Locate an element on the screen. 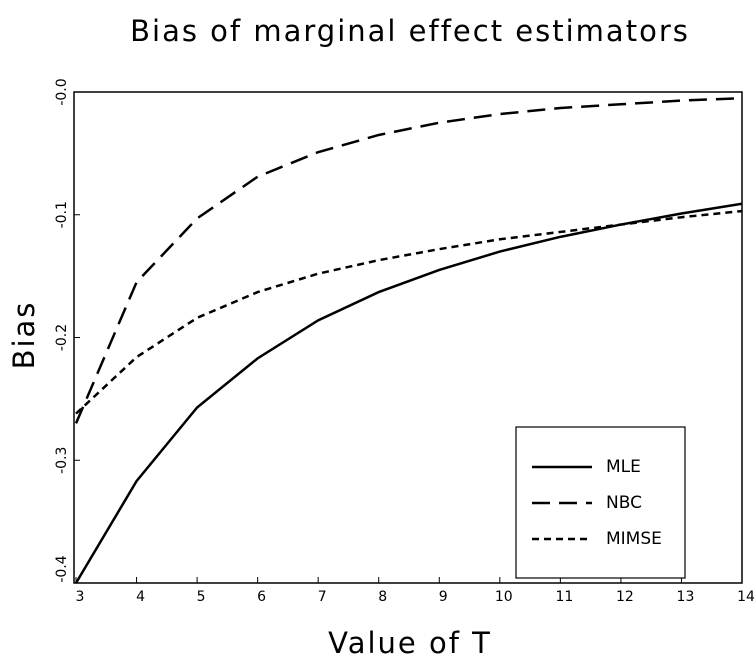  x-tick-label: 5 is located at coordinates (201, 597).